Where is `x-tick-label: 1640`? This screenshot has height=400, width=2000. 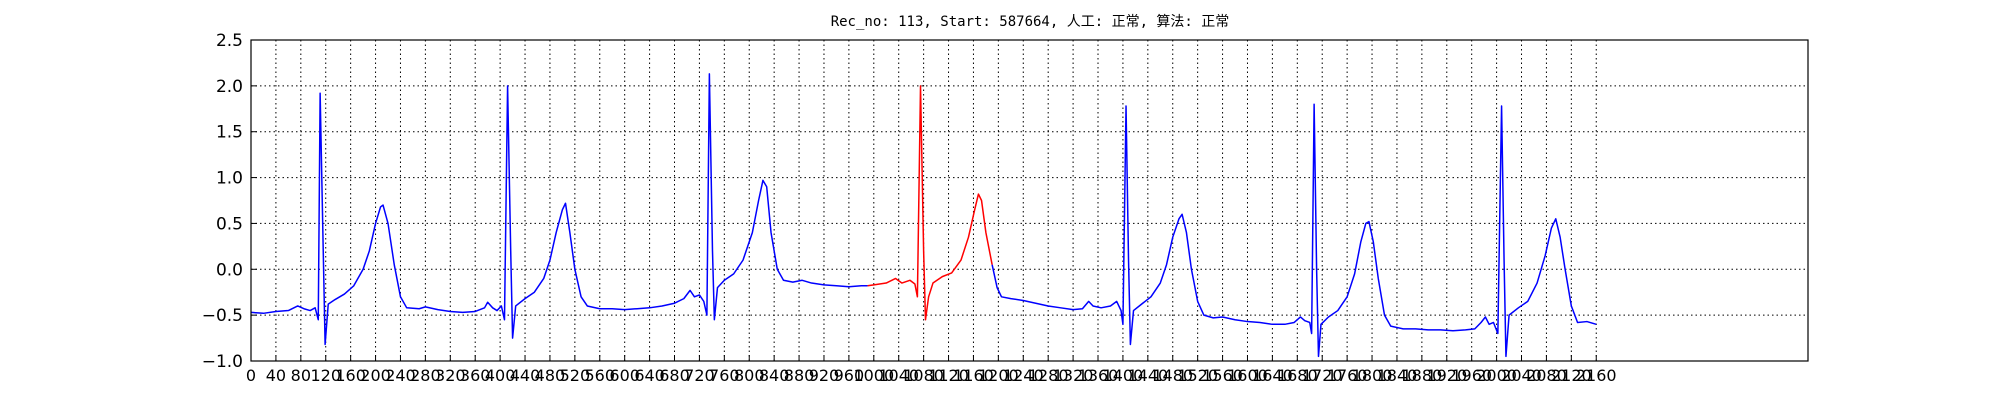
x-tick-label: 1640 is located at coordinates (1272, 375).